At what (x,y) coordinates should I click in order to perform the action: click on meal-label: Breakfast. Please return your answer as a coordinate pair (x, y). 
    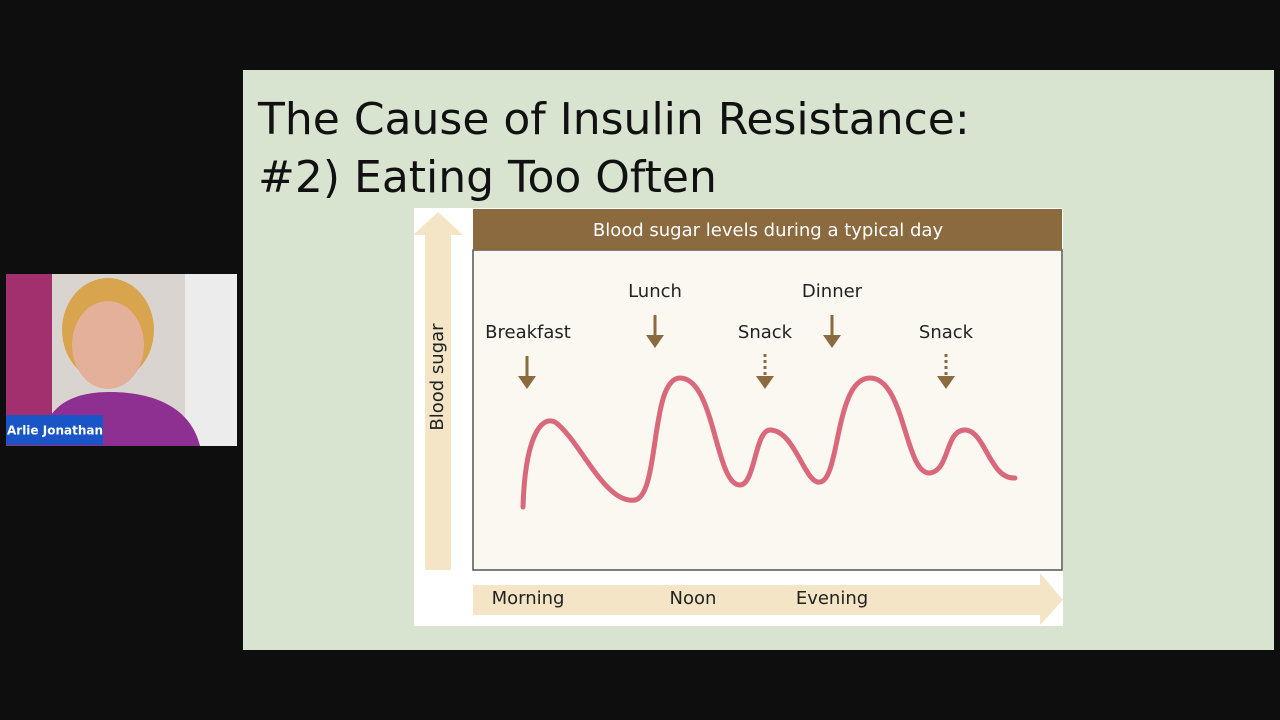
    Looking at the image, I should click on (528, 332).